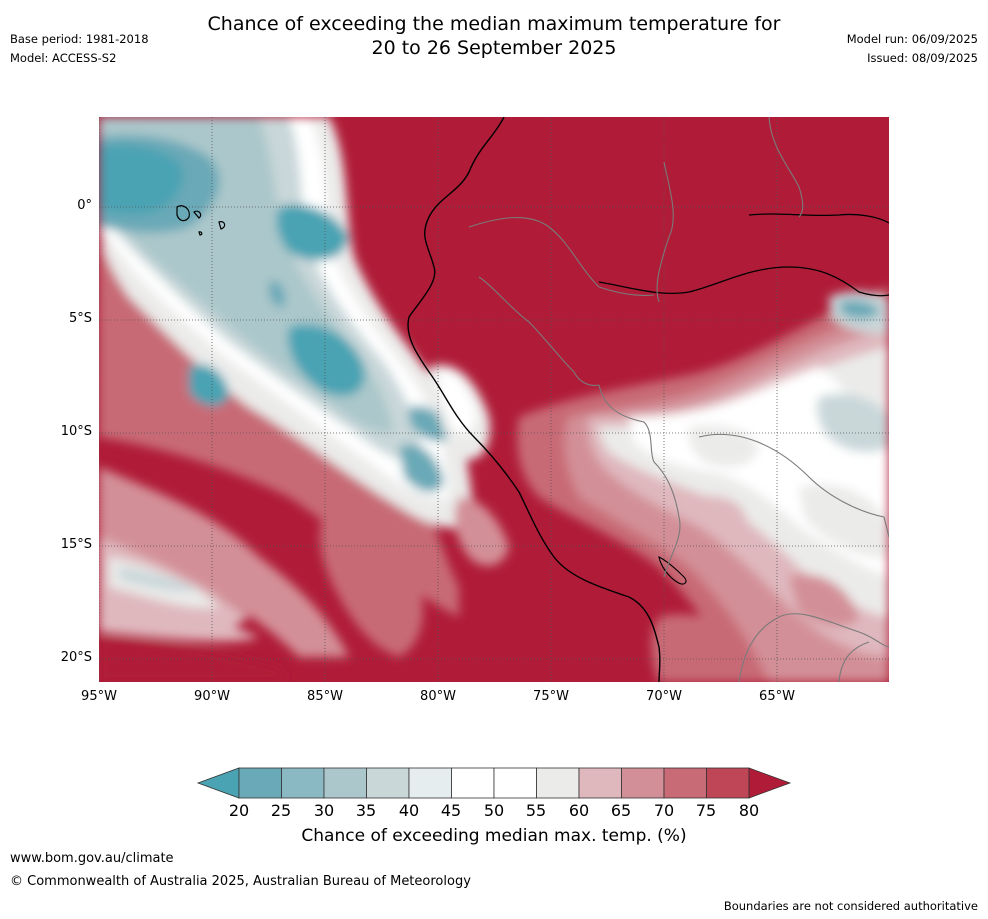 The width and height of the screenshot is (988, 919). I want to click on lon-label-85w: 85°W, so click(325, 696).